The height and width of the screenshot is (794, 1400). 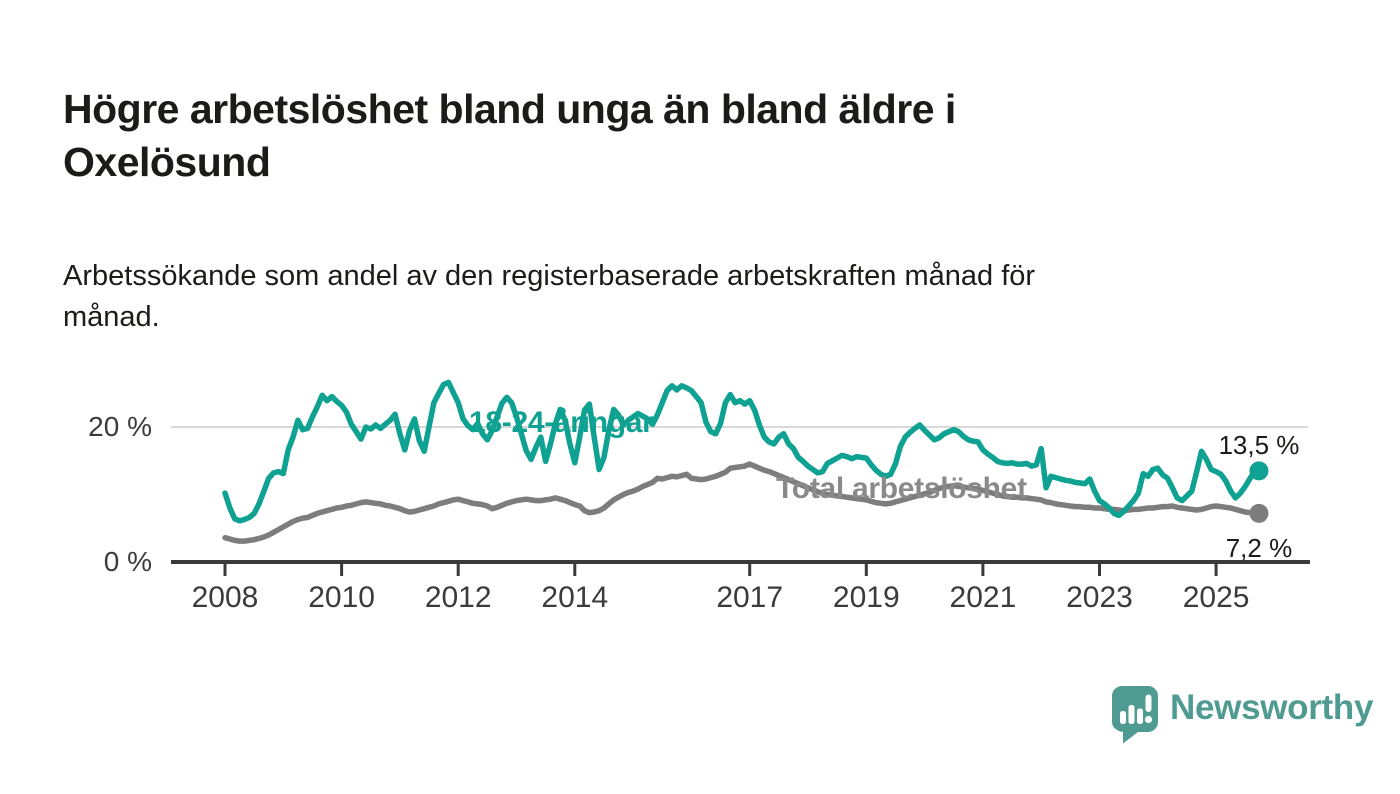 I want to click on x-tick-label-2012: 2012, so click(x=458, y=597).